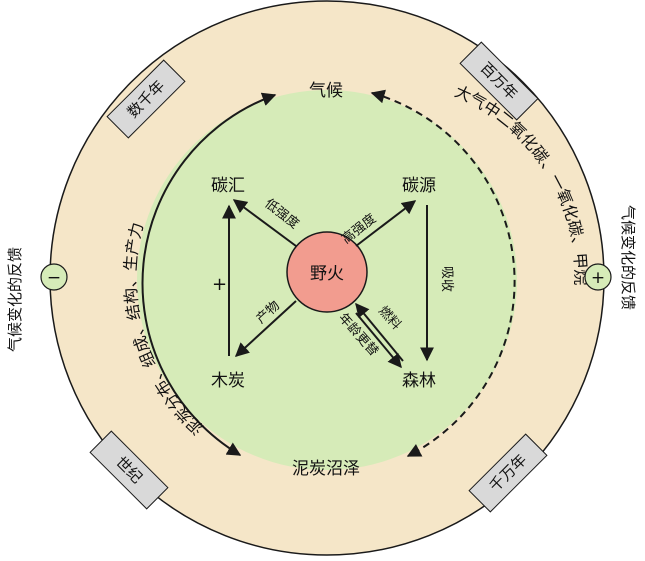 This screenshot has width=645, height=561. Describe the element at coordinates (628, 257) in the screenshot. I see `feedback-right-text: 气候变化的反馈` at that location.